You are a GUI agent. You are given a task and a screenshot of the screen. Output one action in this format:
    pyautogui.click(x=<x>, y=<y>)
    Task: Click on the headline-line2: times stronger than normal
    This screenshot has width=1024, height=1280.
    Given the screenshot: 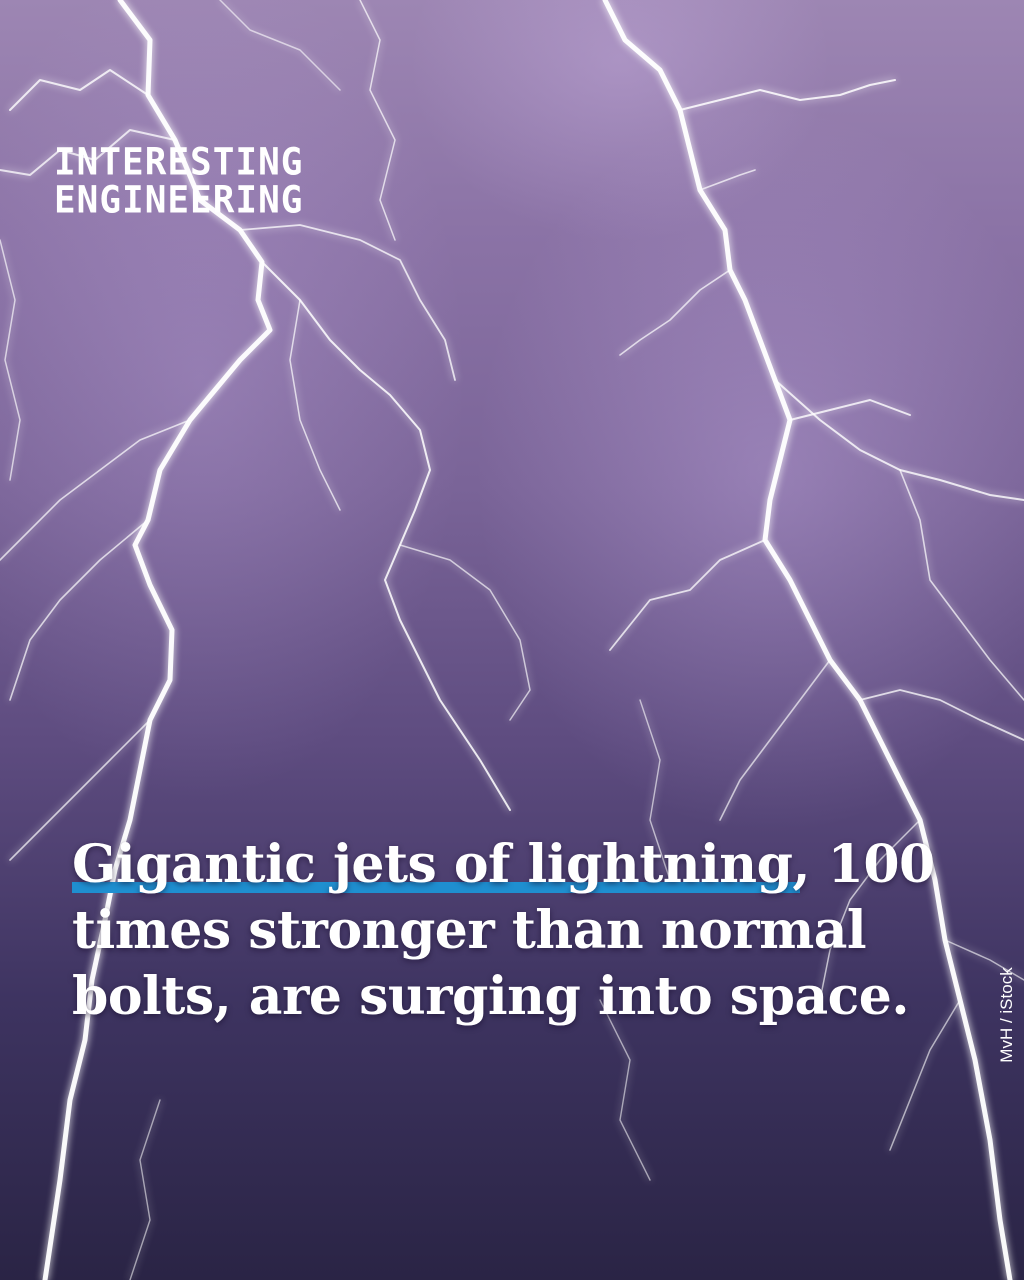 What is the action you would take?
    pyautogui.click(x=469, y=930)
    